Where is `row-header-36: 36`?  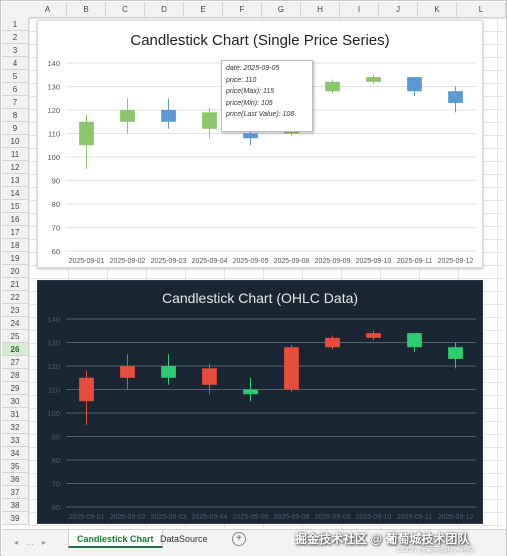 row-header-36: 36 is located at coordinates (15, 479).